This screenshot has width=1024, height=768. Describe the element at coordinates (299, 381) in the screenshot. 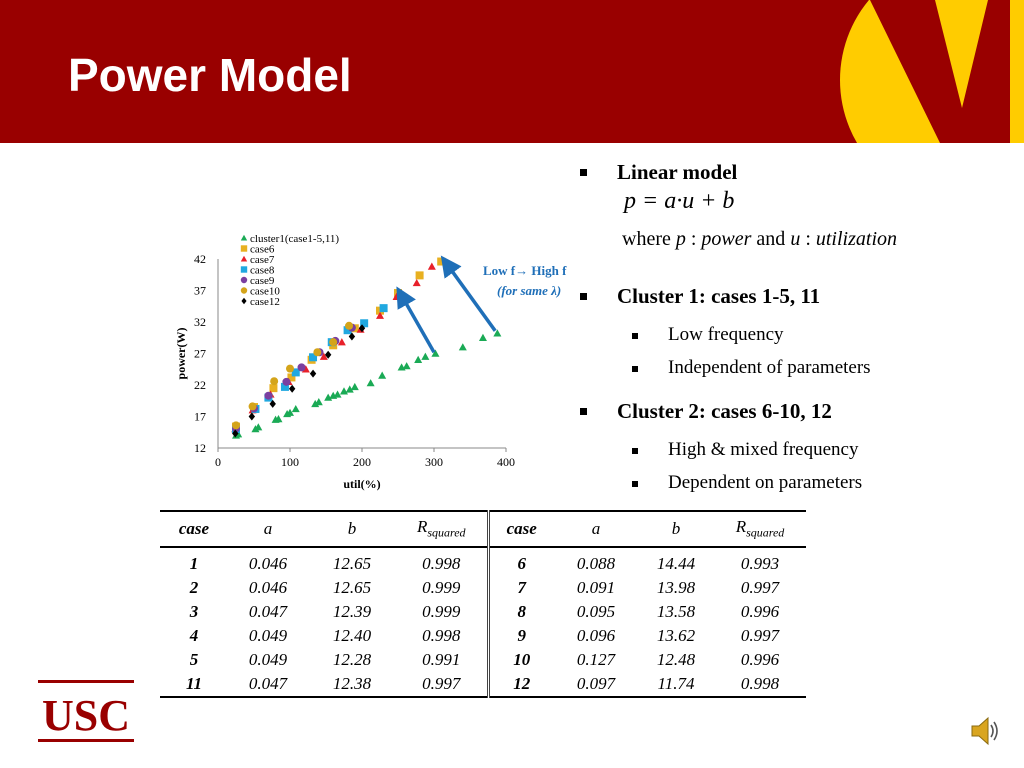

I see `series-case12` at that location.